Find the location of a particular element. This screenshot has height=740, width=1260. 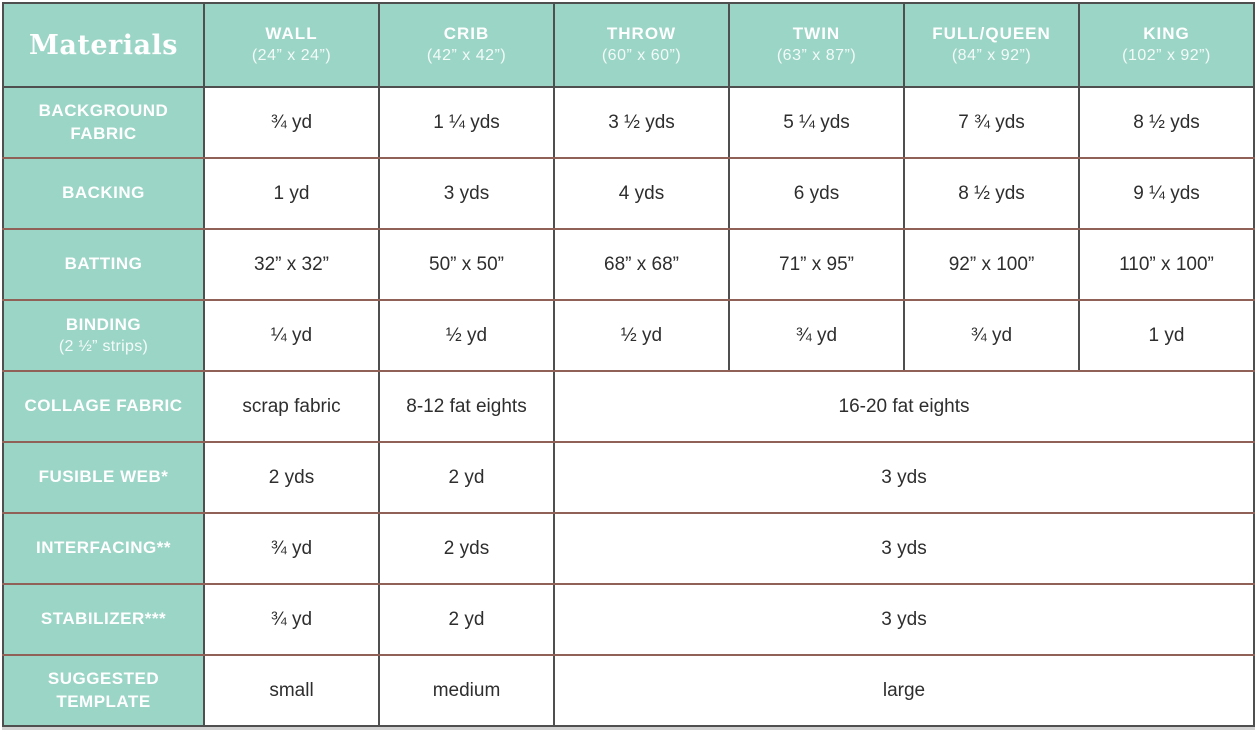

row-label: FUSIBLE WEB* is located at coordinates (103, 477).